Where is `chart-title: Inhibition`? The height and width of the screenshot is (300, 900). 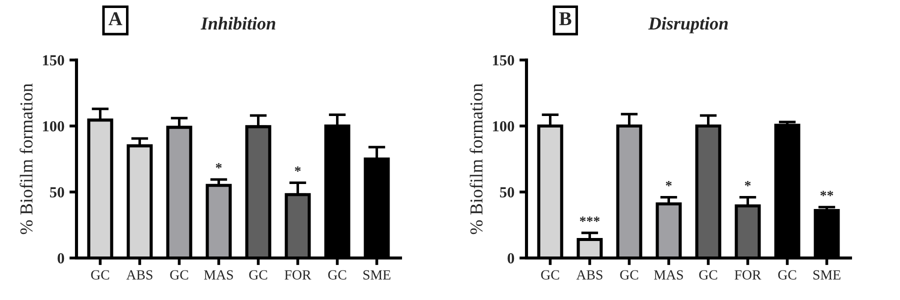
chart-title: Inhibition is located at coordinates (238, 23).